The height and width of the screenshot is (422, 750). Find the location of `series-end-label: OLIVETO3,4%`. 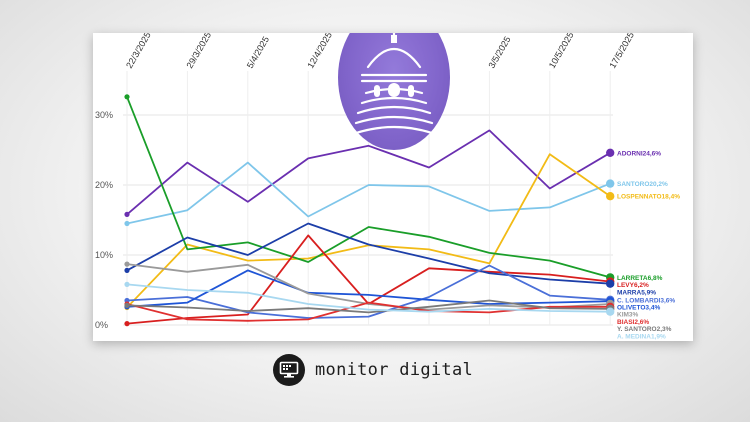

series-end-label: OLIVETO3,4% is located at coordinates (638, 308).